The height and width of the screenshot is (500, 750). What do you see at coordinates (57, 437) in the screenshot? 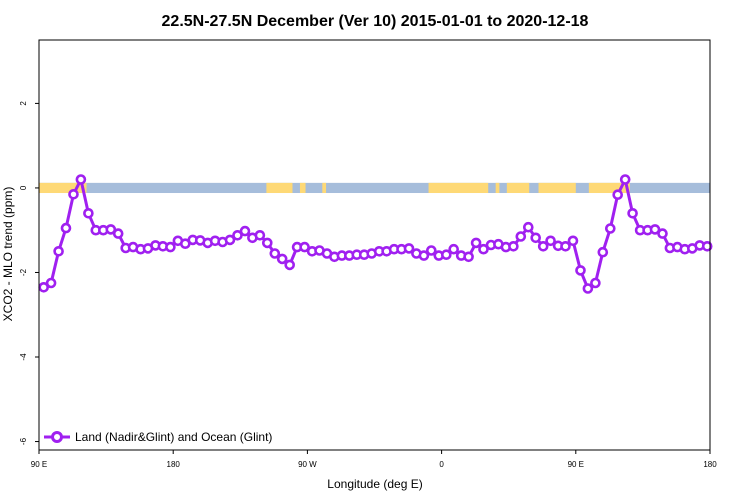
I see `legend-marker` at bounding box center [57, 437].